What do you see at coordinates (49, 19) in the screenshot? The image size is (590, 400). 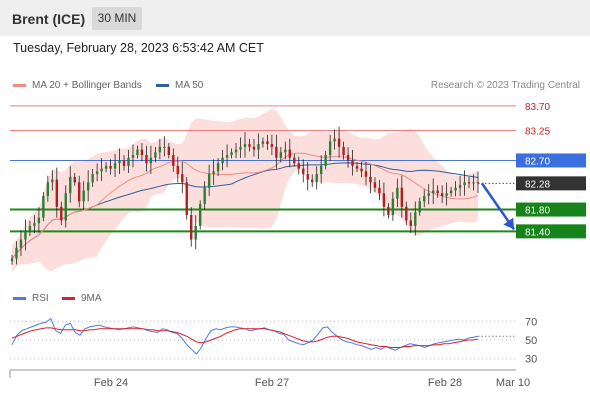 I see `instrument-title: Brent (ICE)` at bounding box center [49, 19].